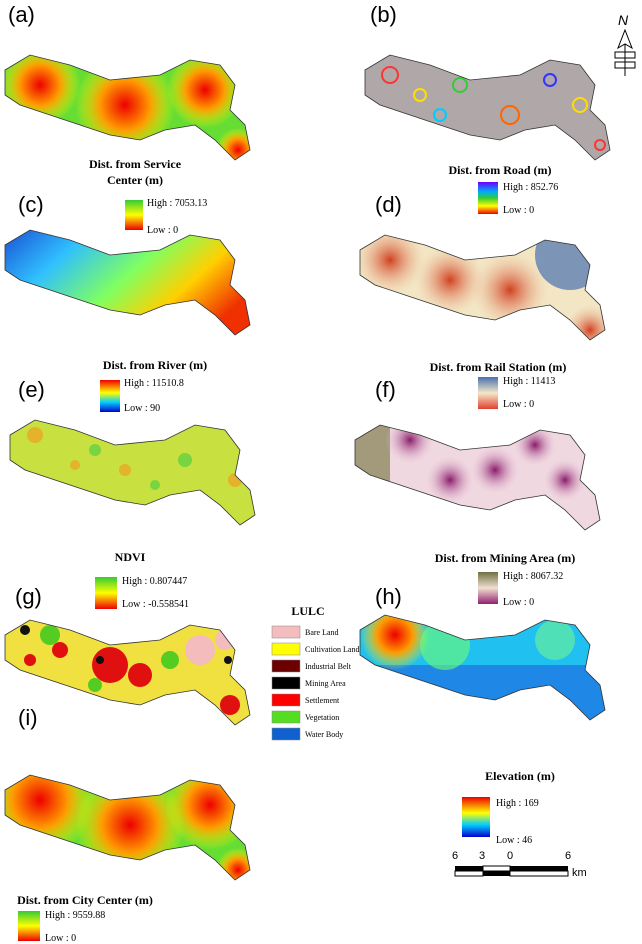 This screenshot has height=944, width=642. What do you see at coordinates (499, 170) in the screenshot?
I see `panel-title: Dist. from Road (m)` at bounding box center [499, 170].